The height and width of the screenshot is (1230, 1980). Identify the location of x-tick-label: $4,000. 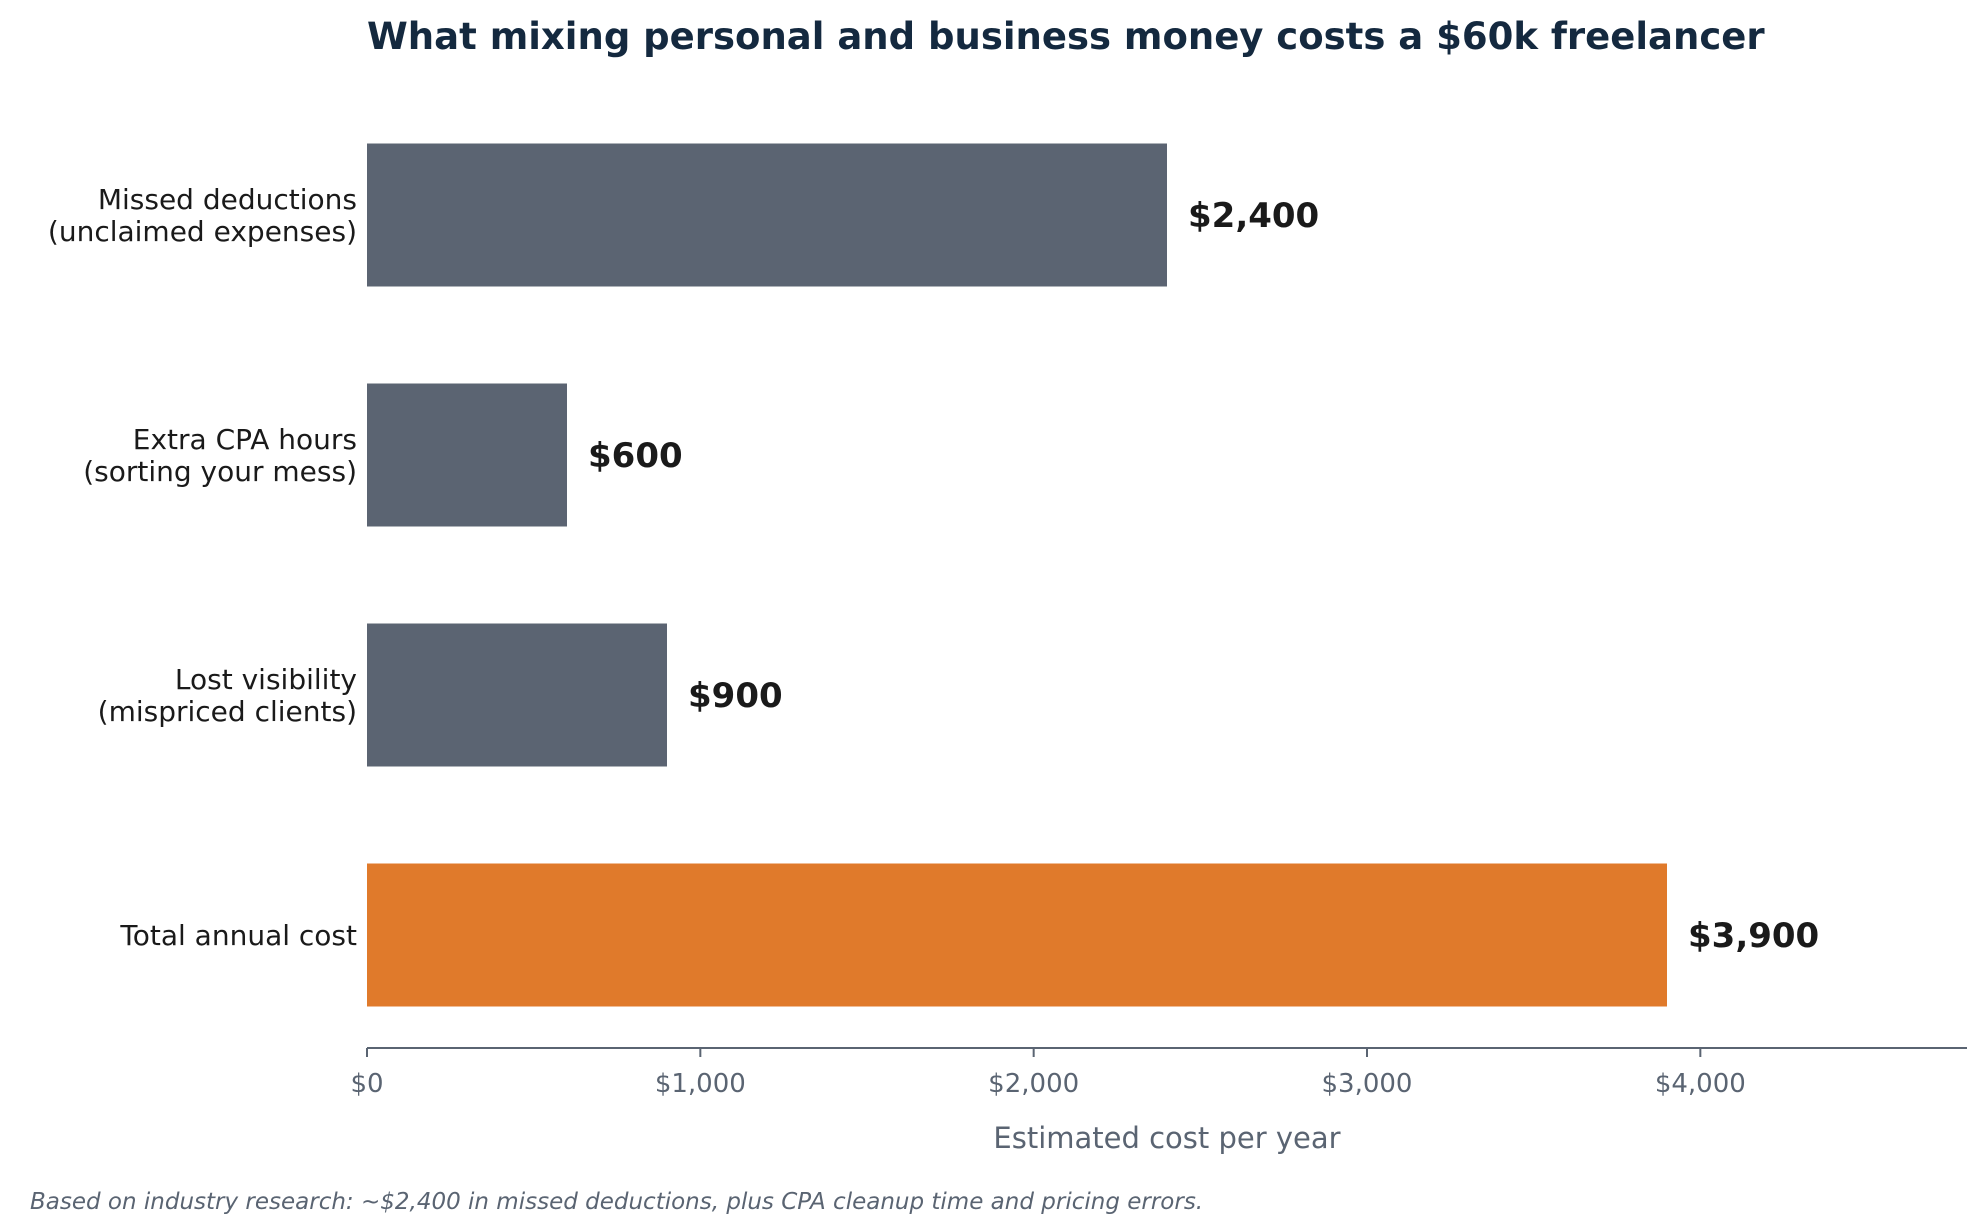
(1700, 1084).